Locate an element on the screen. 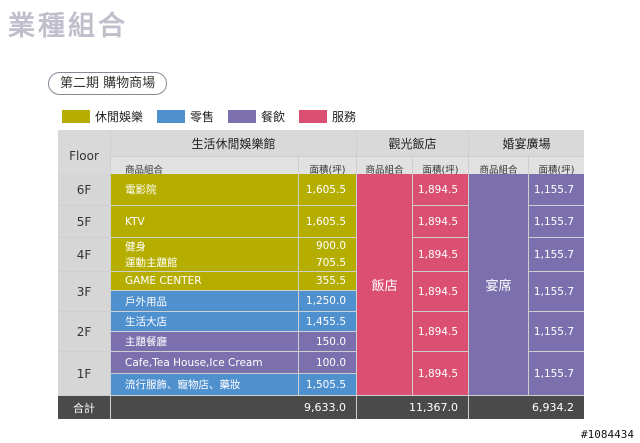  total-label: 合計 is located at coordinates (84, 407).